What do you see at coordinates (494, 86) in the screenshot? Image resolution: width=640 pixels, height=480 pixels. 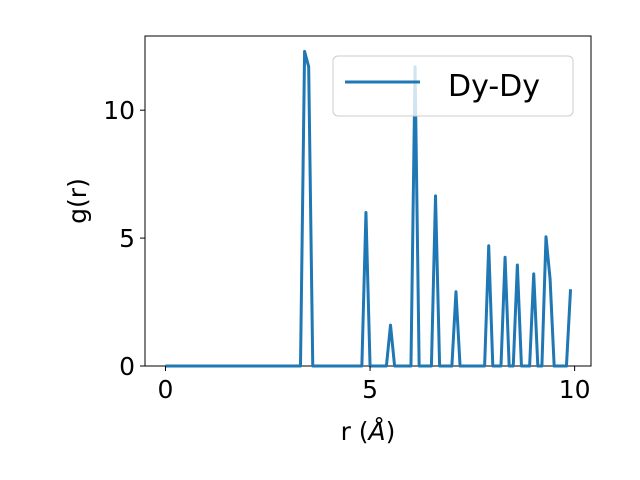 I see `legend-label-dy-dy: Dy-Dy` at bounding box center [494, 86].